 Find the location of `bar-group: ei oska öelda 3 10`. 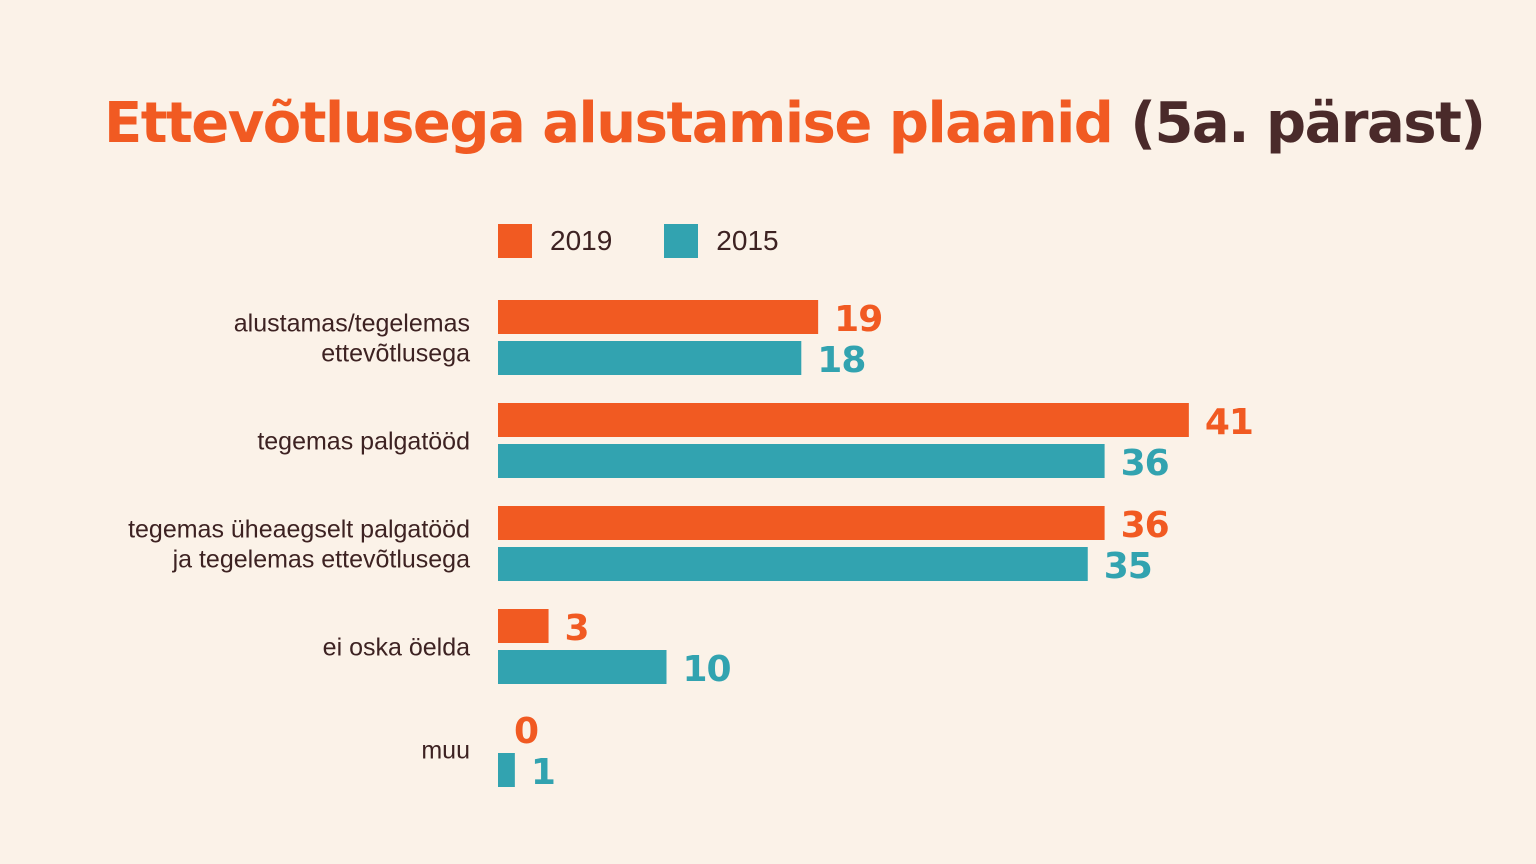

bar-group: ei oska öelda 3 10 is located at coordinates (527, 649).